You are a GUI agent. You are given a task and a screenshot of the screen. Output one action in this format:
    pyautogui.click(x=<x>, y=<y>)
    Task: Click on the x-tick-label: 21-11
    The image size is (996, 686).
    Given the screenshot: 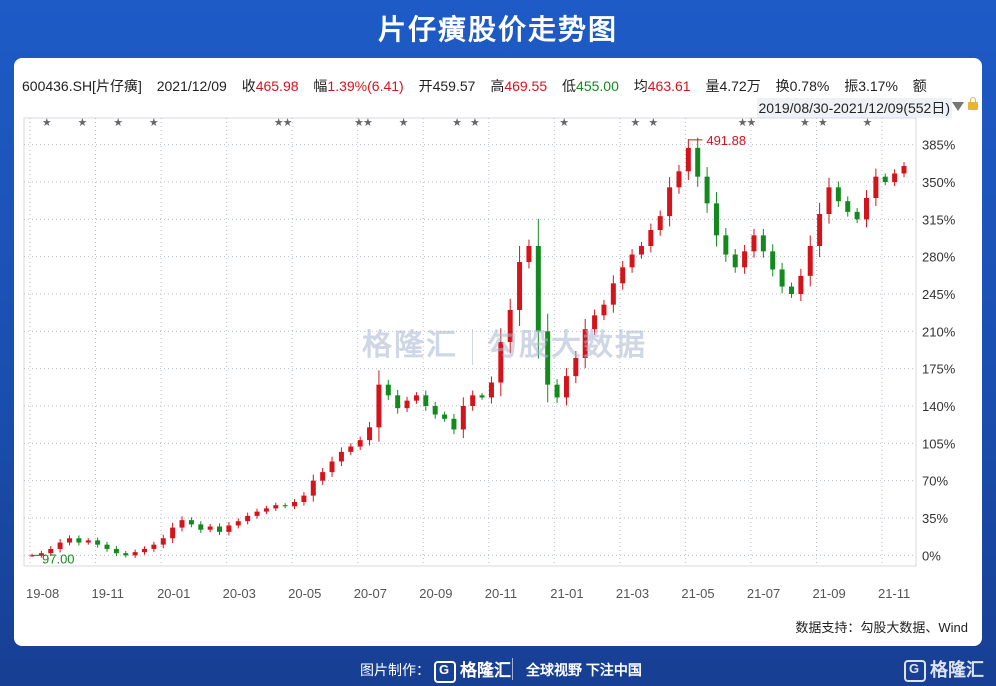 What is the action you would take?
    pyautogui.click(x=894, y=593)
    